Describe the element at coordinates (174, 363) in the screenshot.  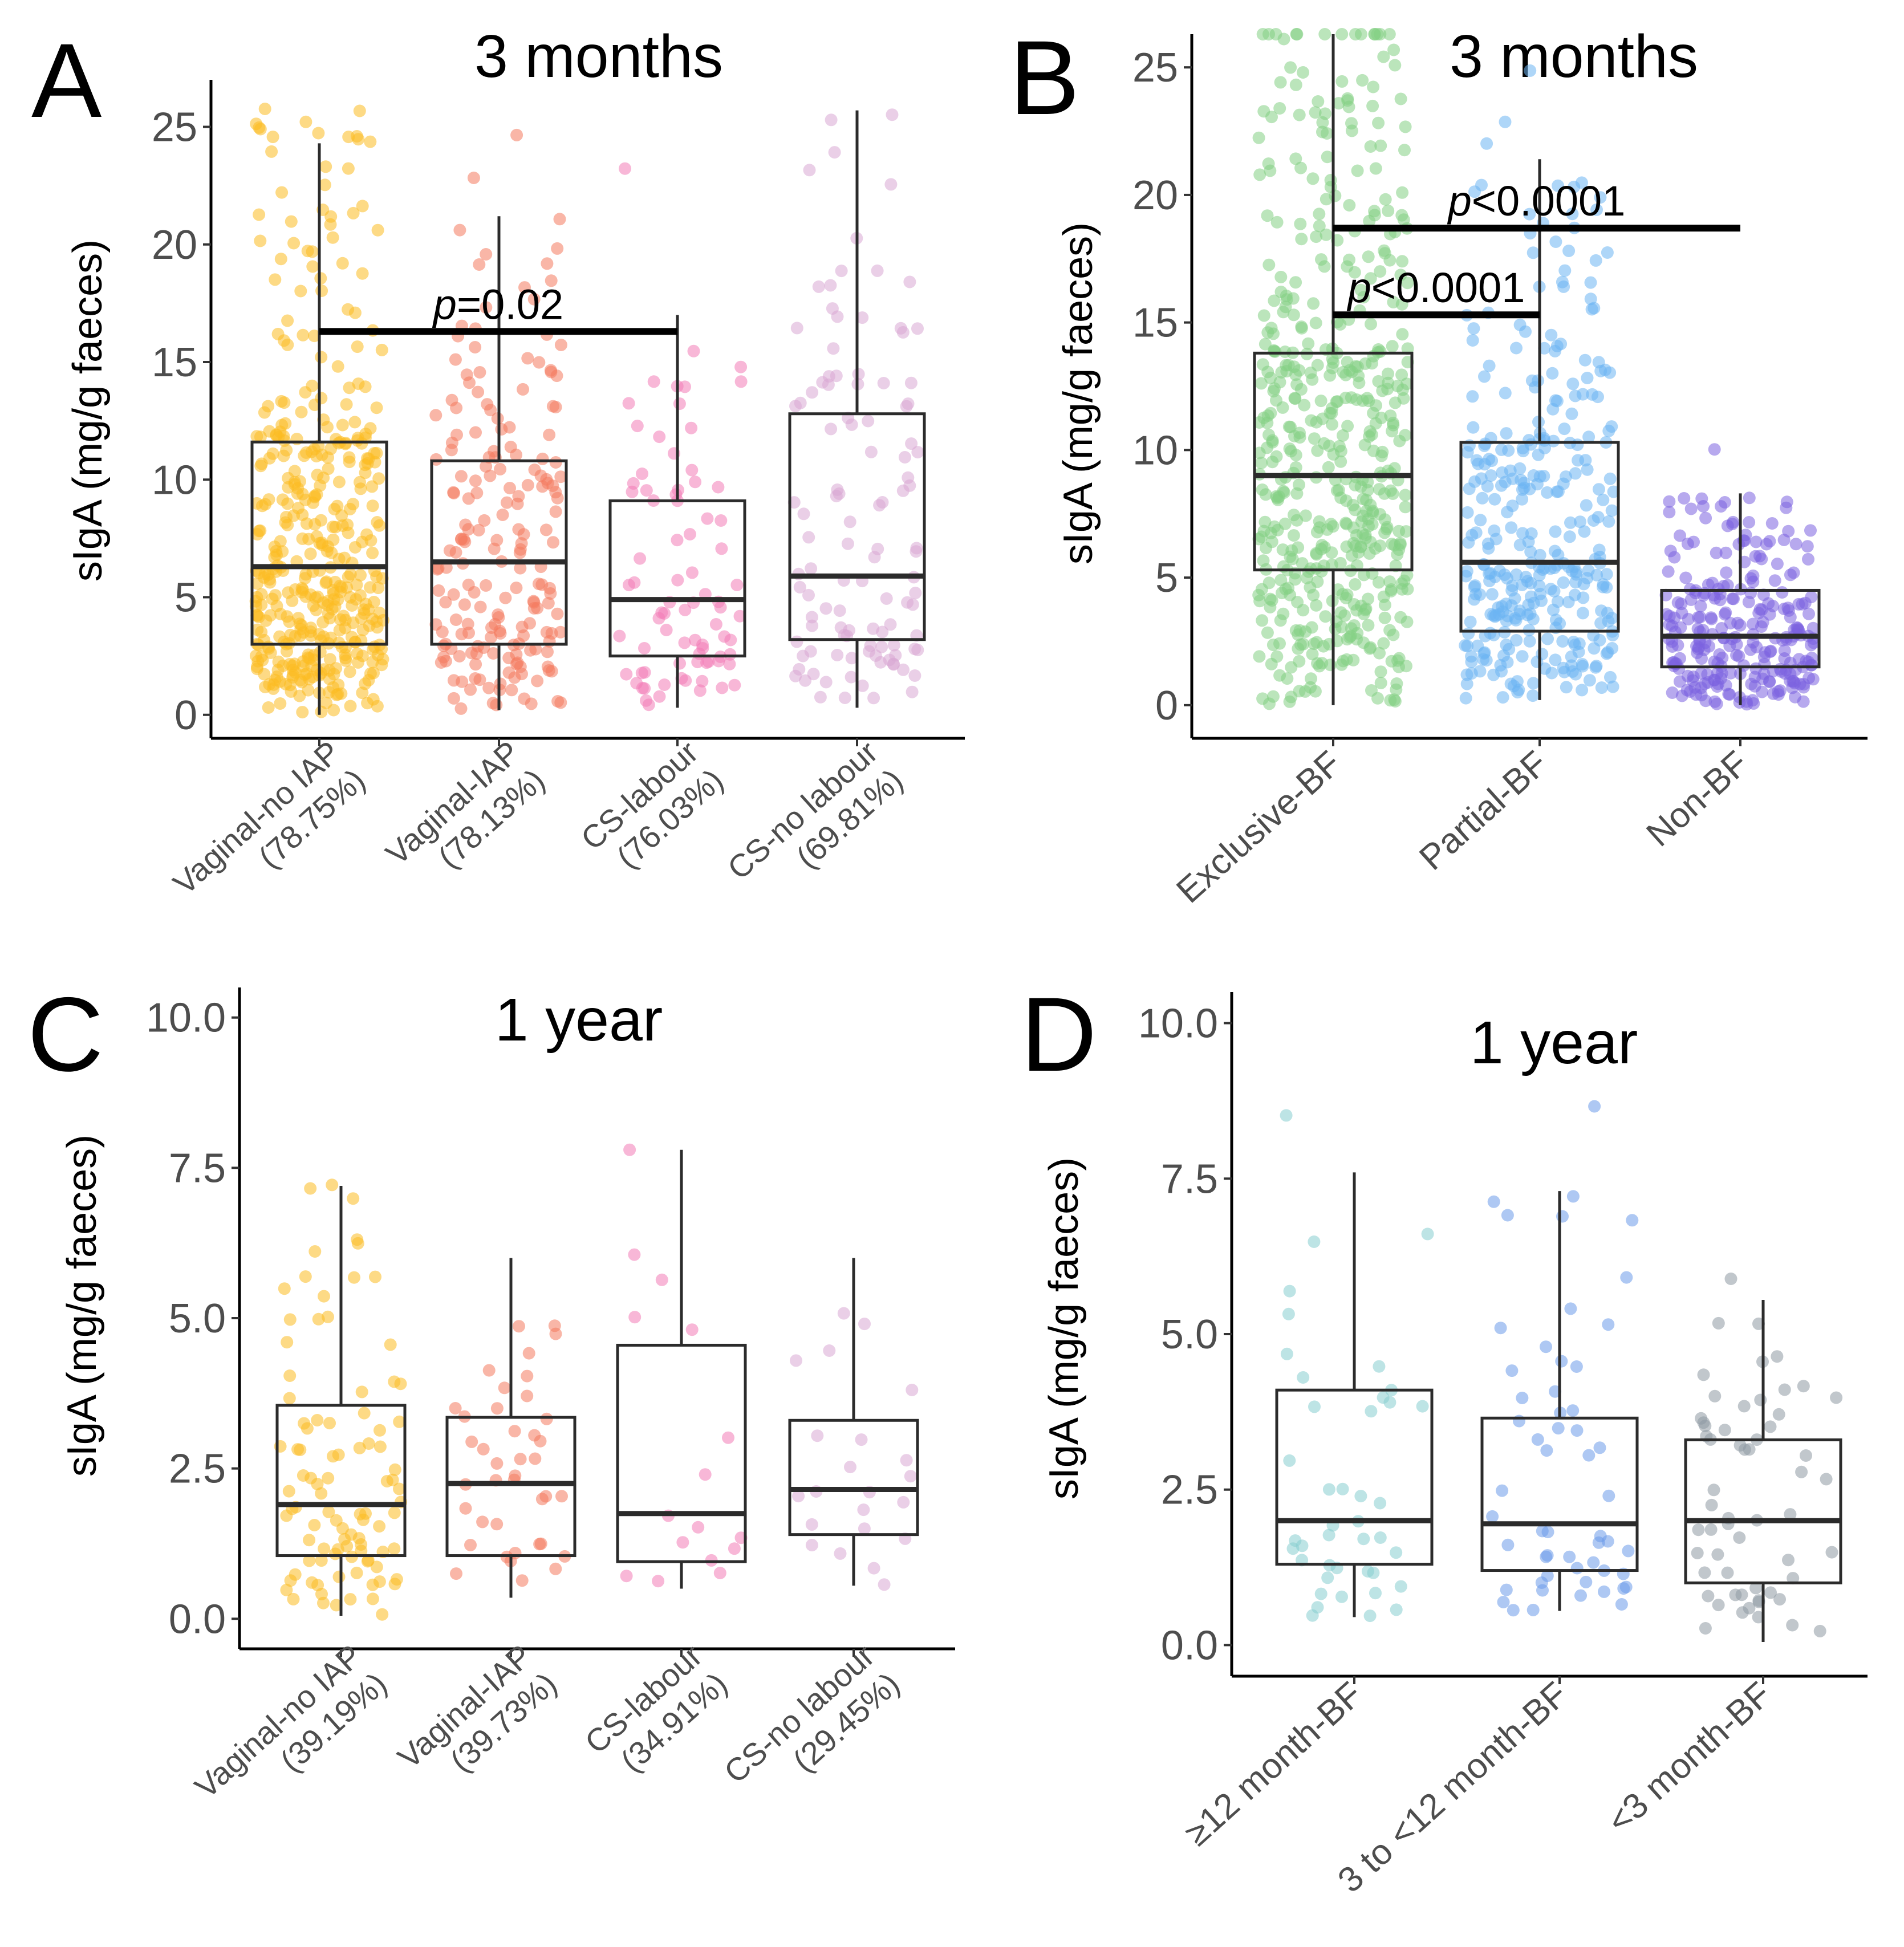
I see `y-tick-label: 15` at that location.